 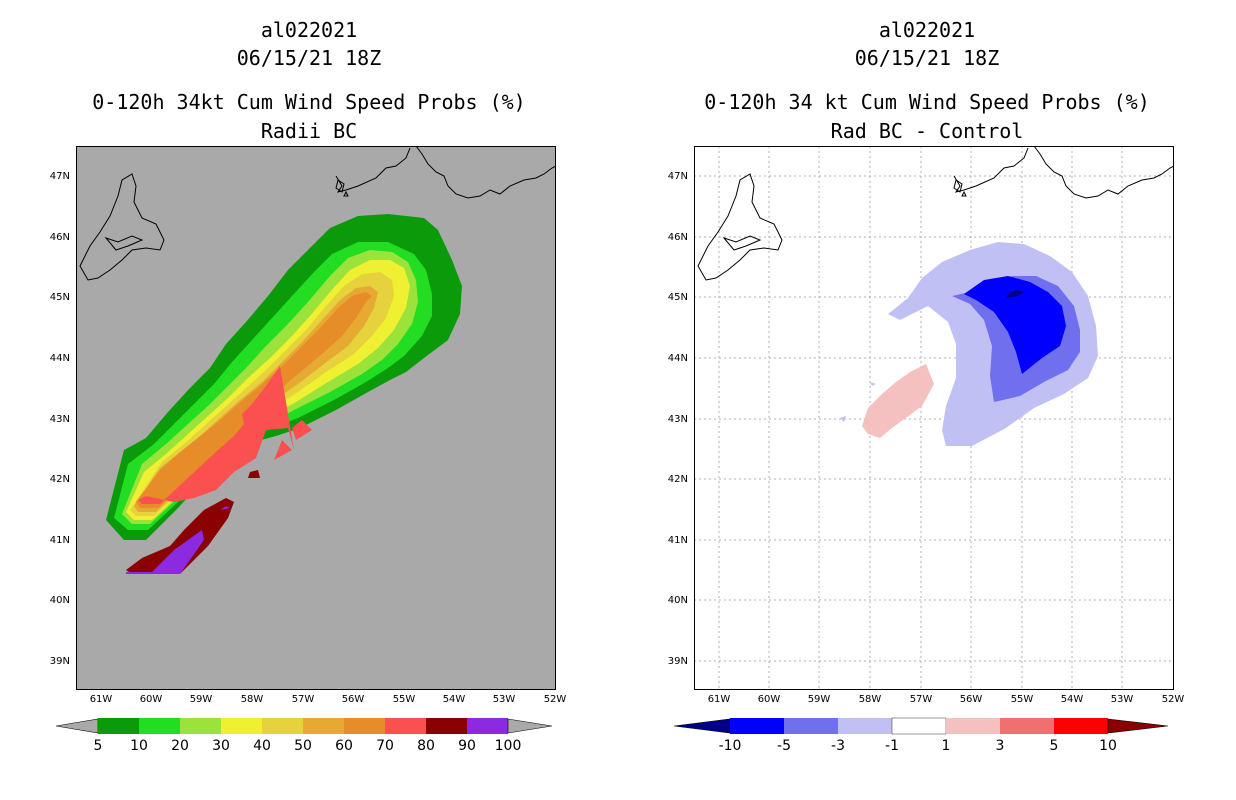 What do you see at coordinates (892, 746) in the screenshot?
I see `colorbar-label: -1` at bounding box center [892, 746].